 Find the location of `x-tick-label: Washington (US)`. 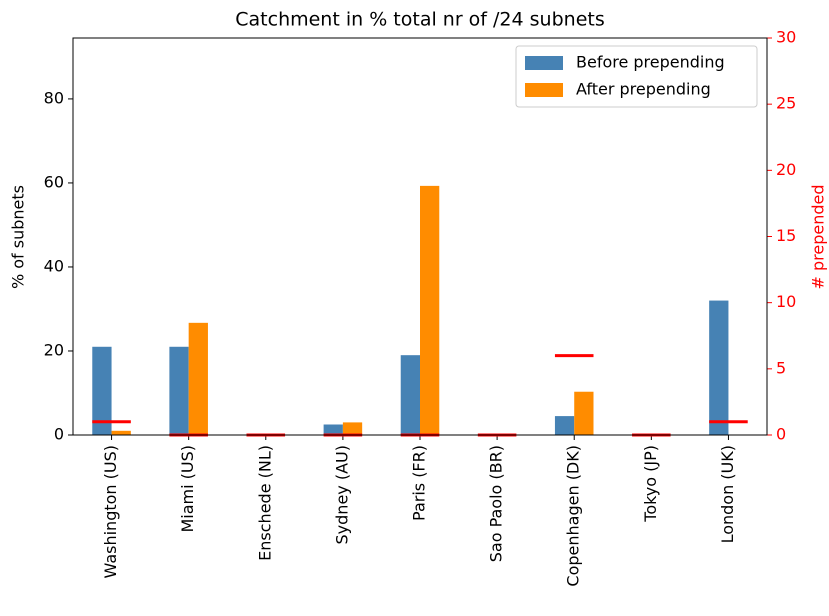

x-tick-label: Washington (US) is located at coordinates (110, 511).